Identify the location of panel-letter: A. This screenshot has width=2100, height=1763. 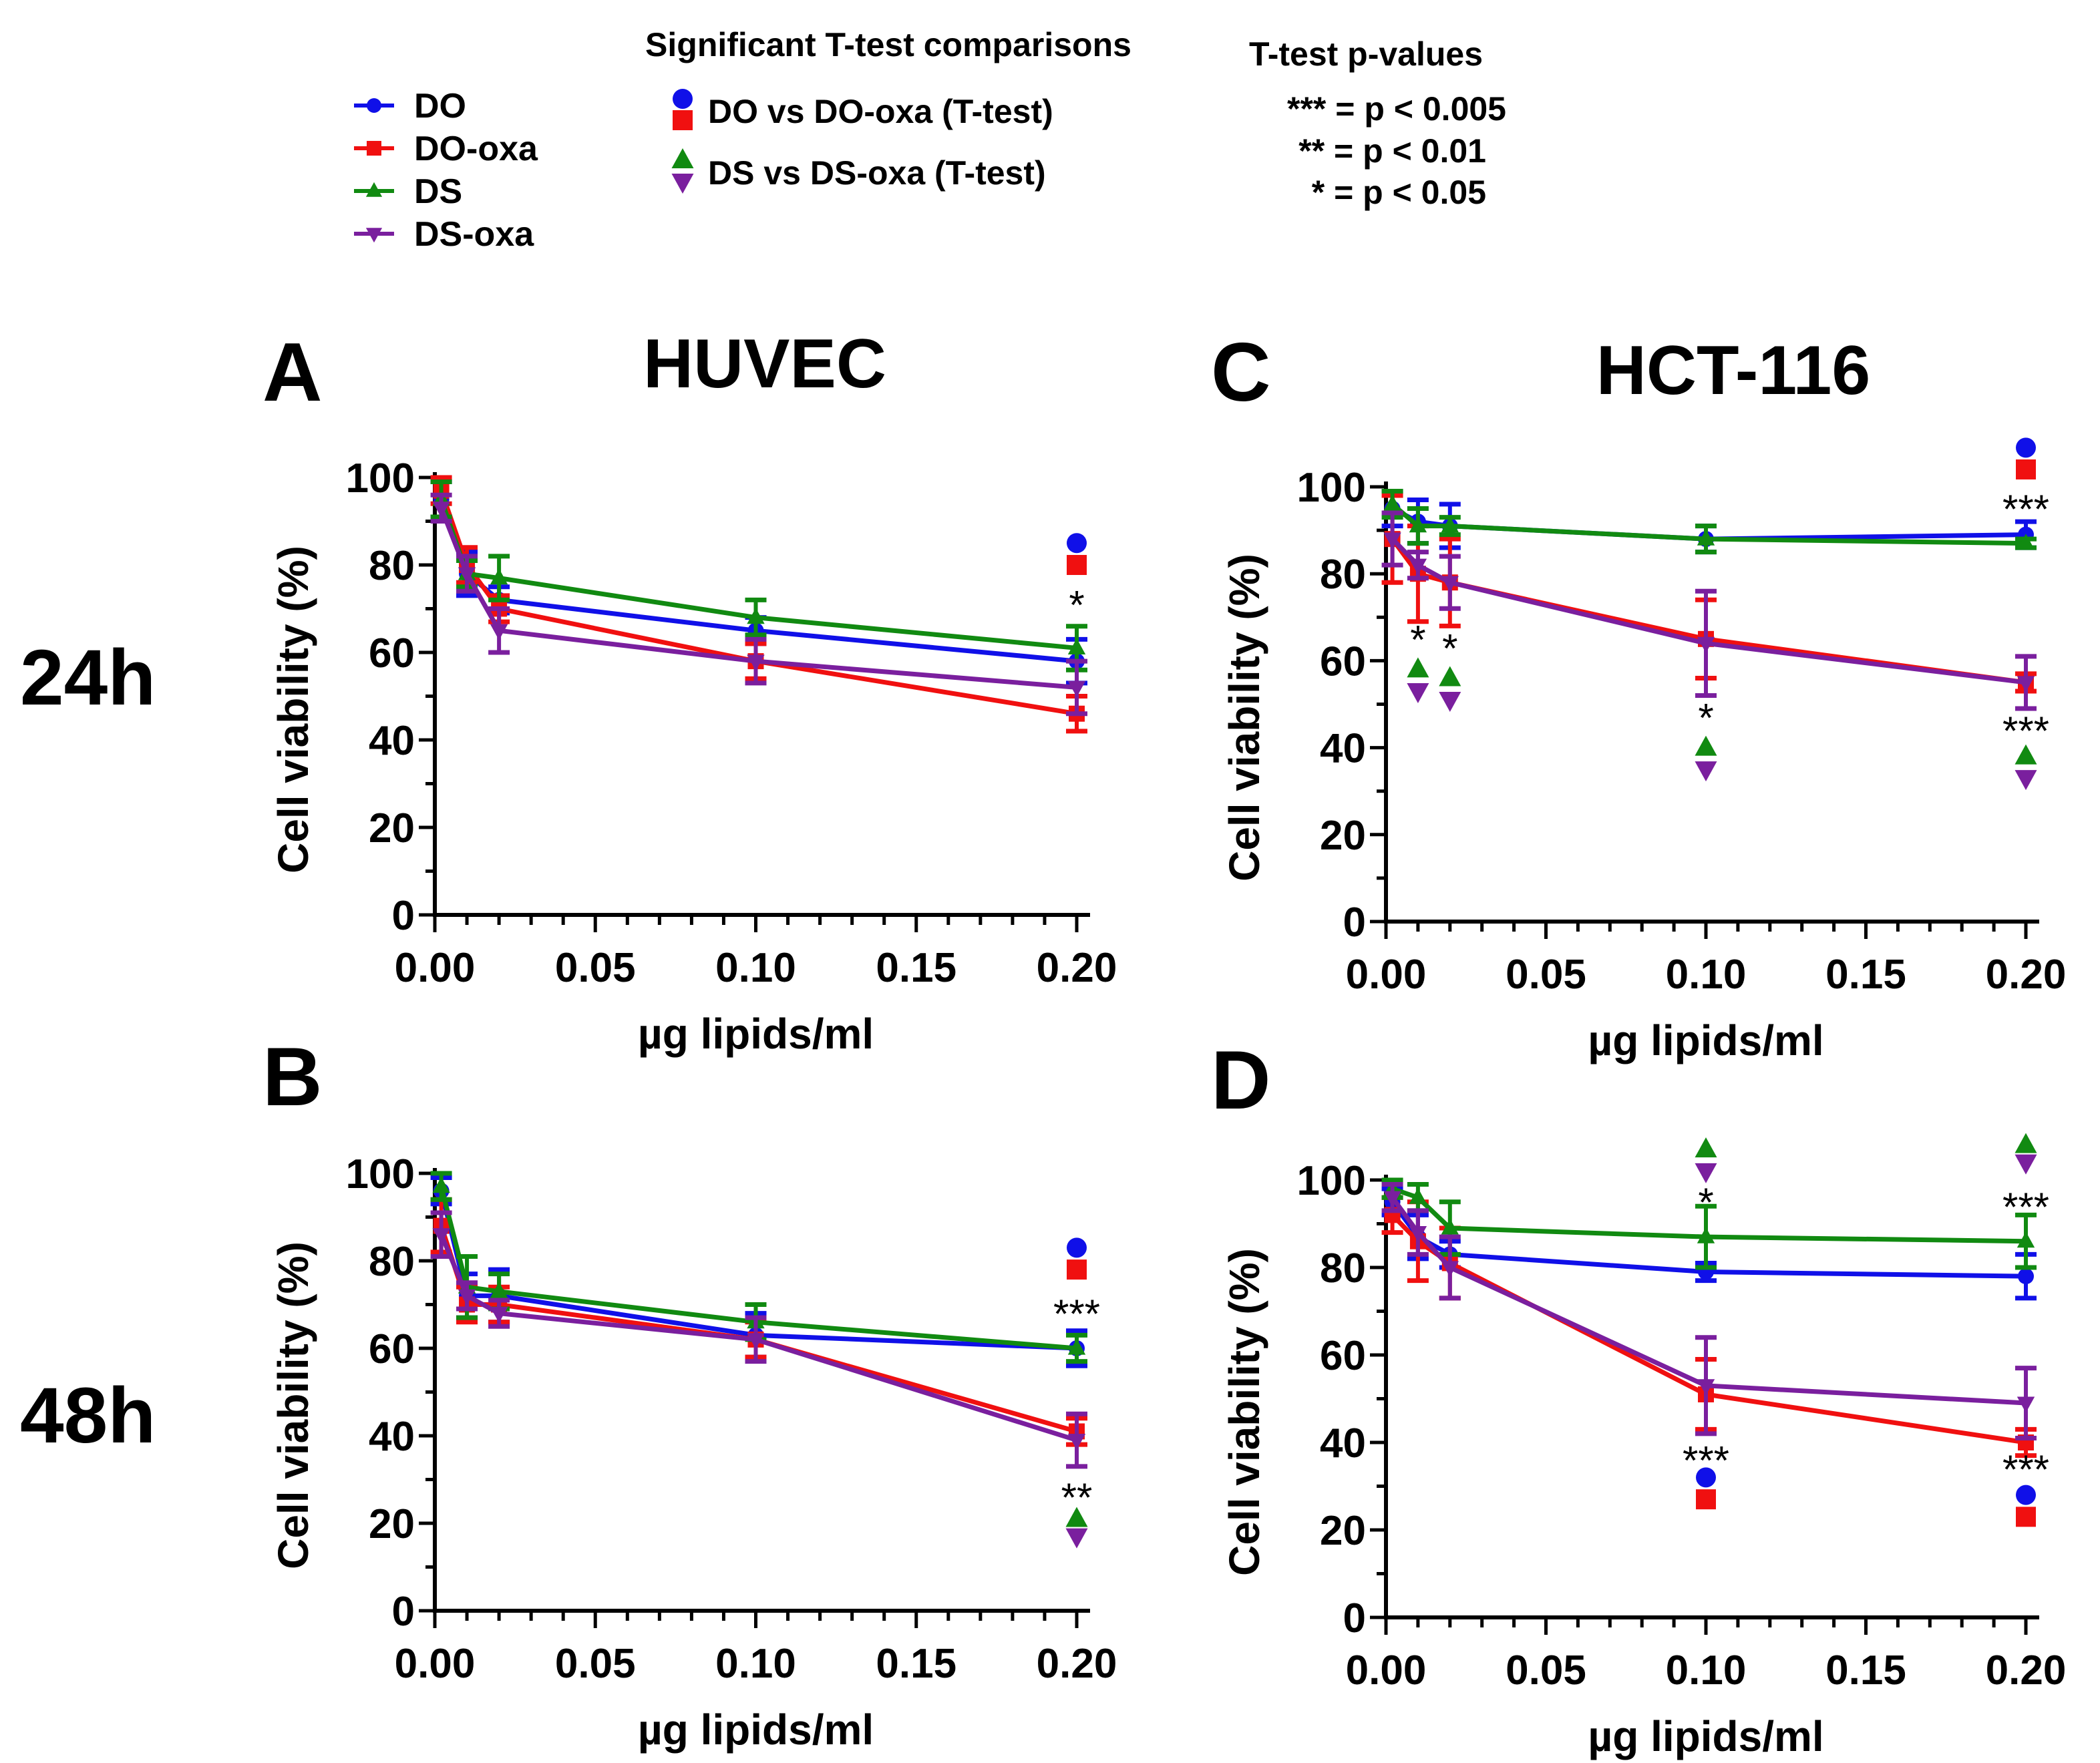
(292, 373).